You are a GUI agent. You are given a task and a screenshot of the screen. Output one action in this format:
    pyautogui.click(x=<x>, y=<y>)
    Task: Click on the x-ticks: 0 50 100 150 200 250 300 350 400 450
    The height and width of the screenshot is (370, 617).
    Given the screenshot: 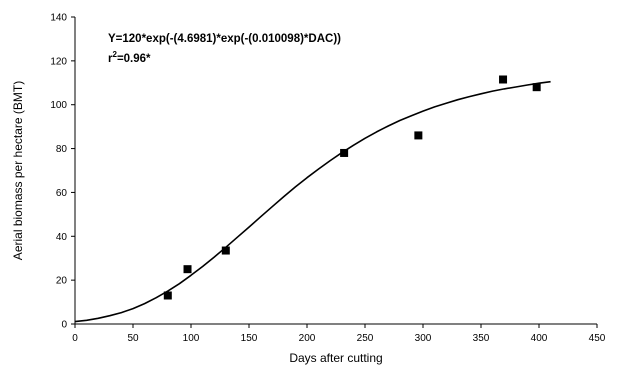 What is the action you would take?
    pyautogui.click(x=339, y=334)
    